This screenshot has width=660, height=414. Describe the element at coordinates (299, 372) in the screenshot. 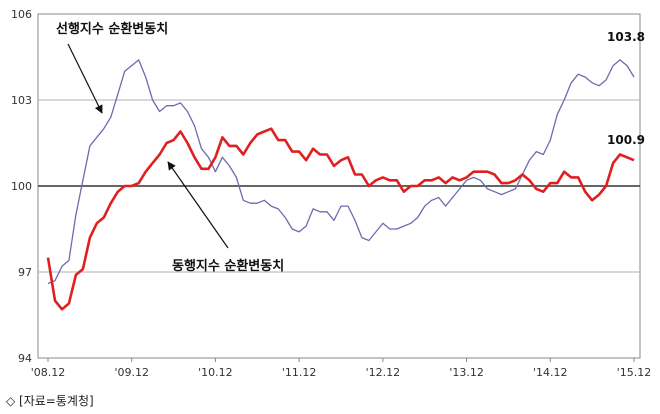

I see `x-tick-label: '11.12` at that location.